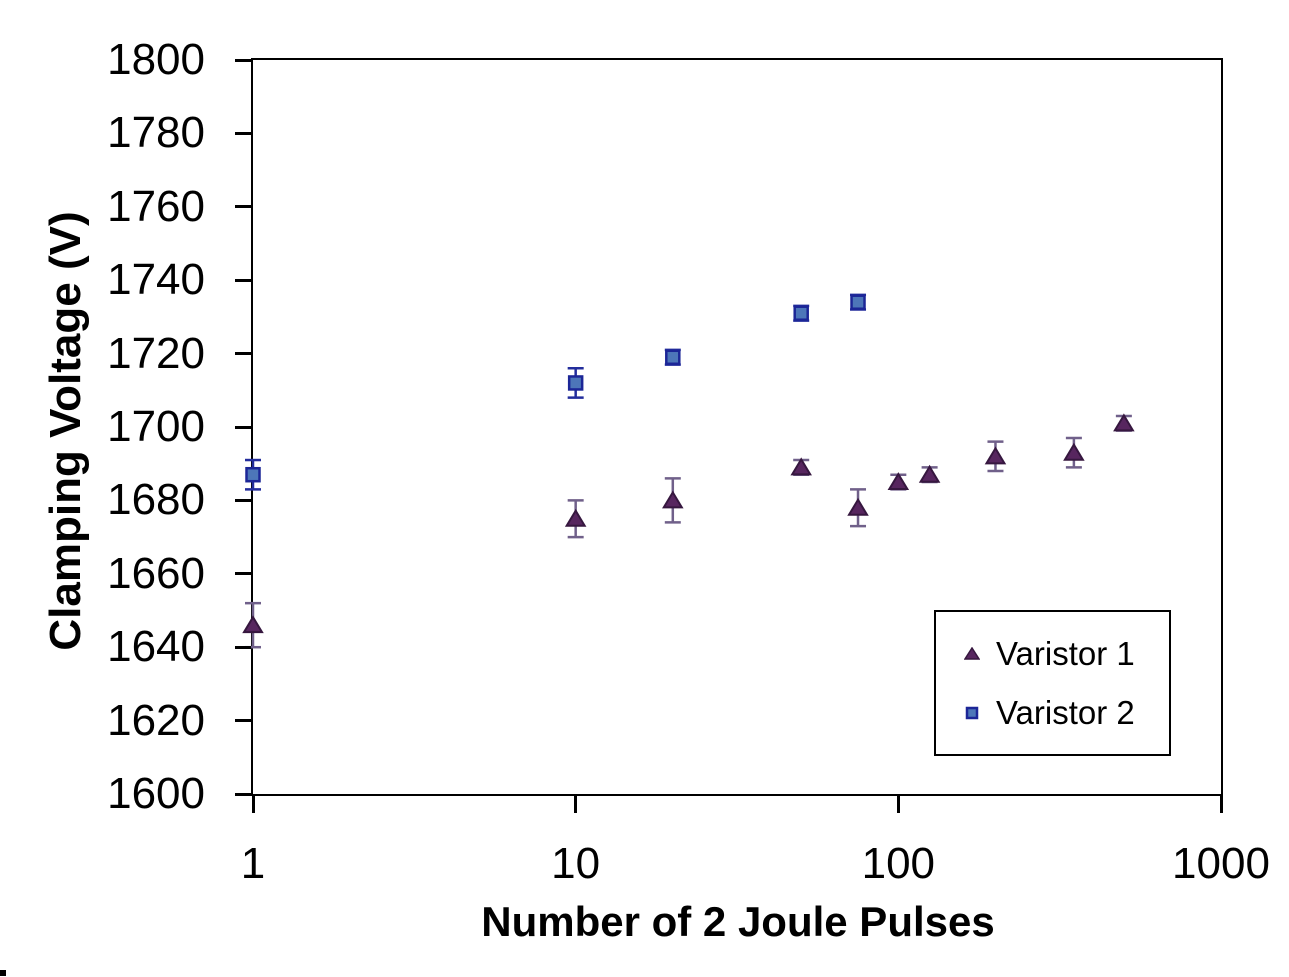 This screenshot has height=977, width=1289. I want to click on legend-label: Varistor 2, so click(1065, 712).